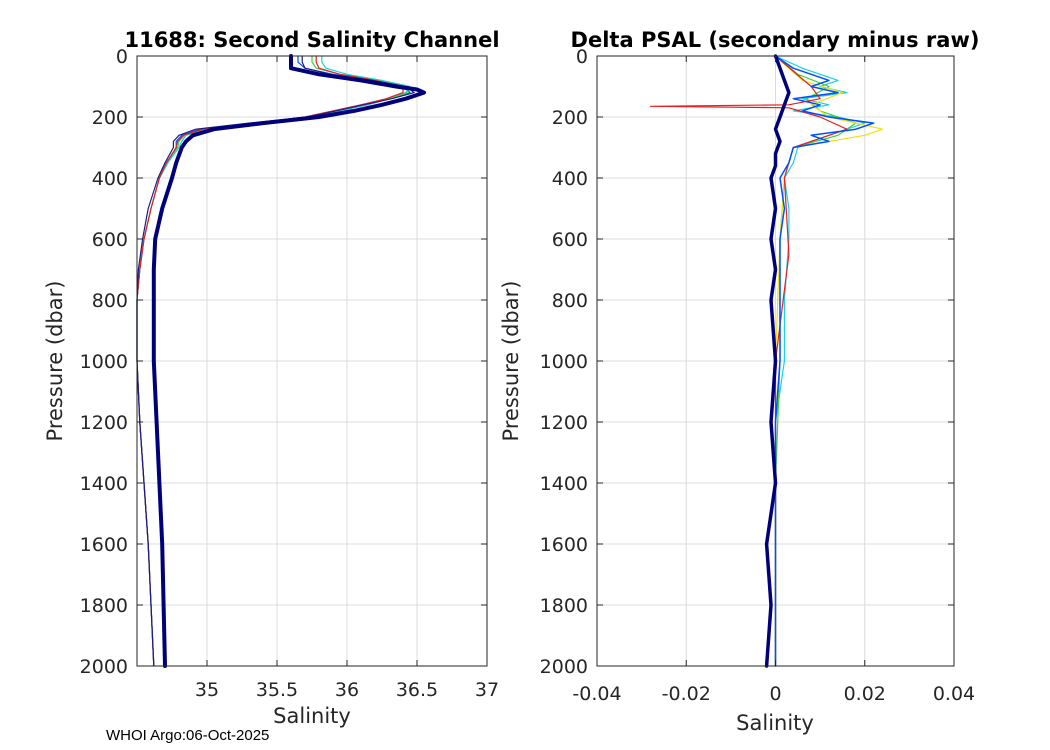 Image resolution: width=1050 pixels, height=750 pixels. I want to click on x-tick-label: 0.04, so click(954, 694).